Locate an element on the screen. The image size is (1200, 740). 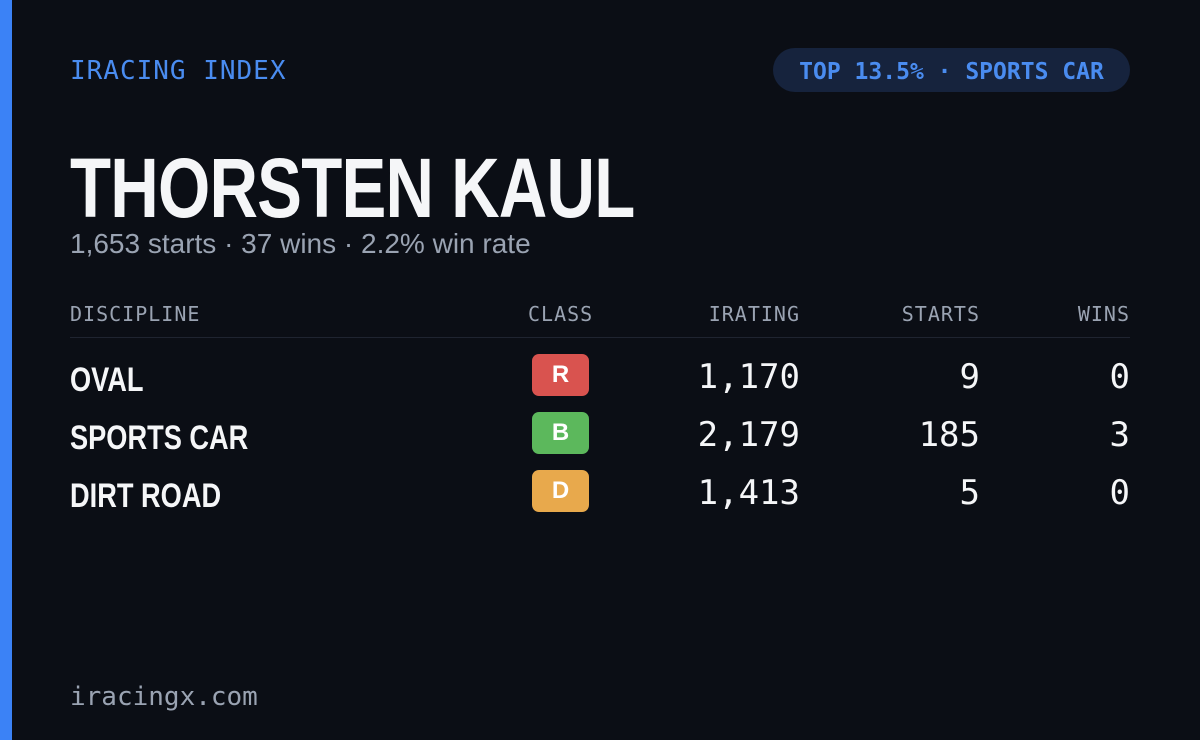
column-header: STARTS is located at coordinates (940, 314).